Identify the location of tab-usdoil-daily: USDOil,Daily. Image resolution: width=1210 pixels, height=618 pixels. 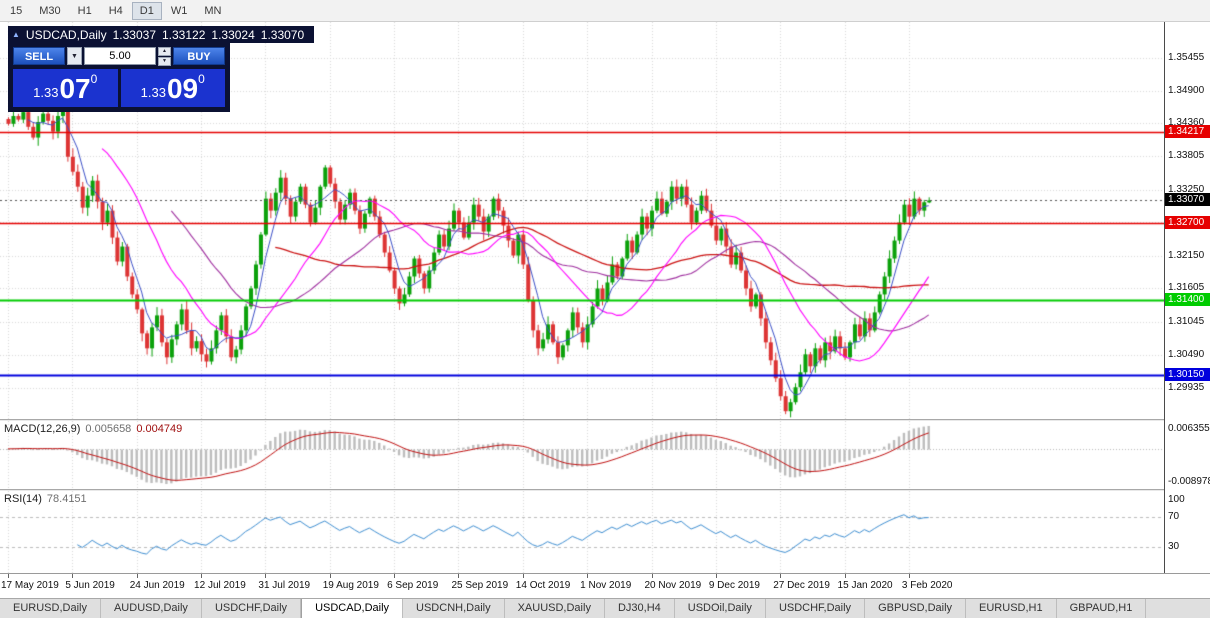
(720, 608).